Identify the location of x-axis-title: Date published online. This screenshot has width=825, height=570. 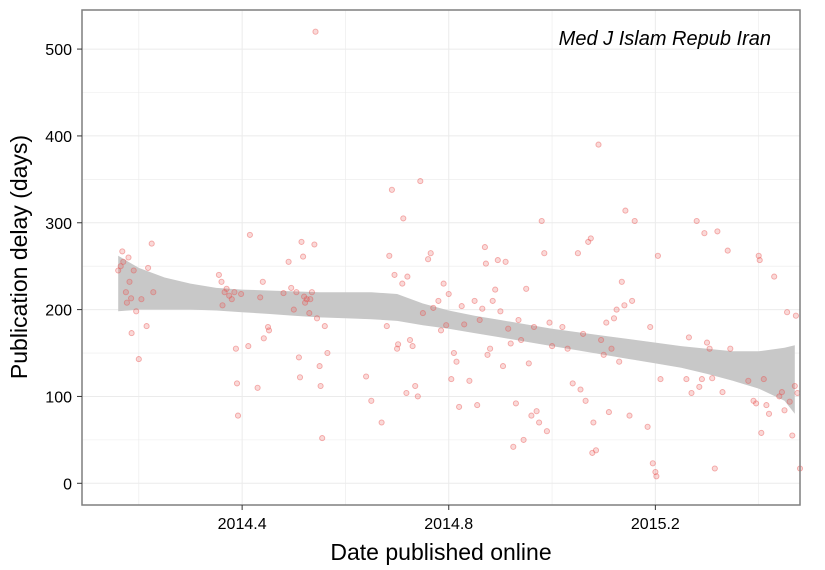
(440, 552).